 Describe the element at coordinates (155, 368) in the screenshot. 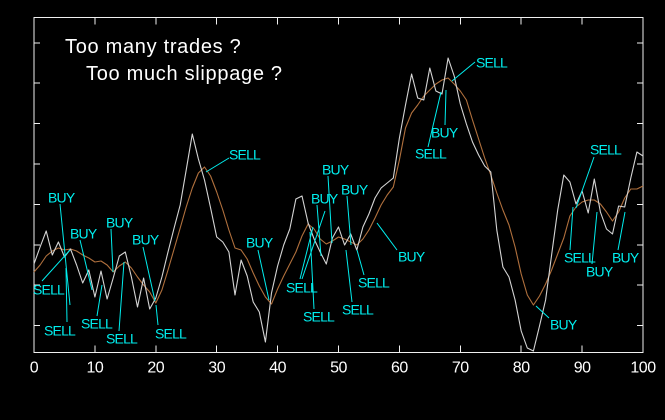

I see `svg-text: 20` at that location.